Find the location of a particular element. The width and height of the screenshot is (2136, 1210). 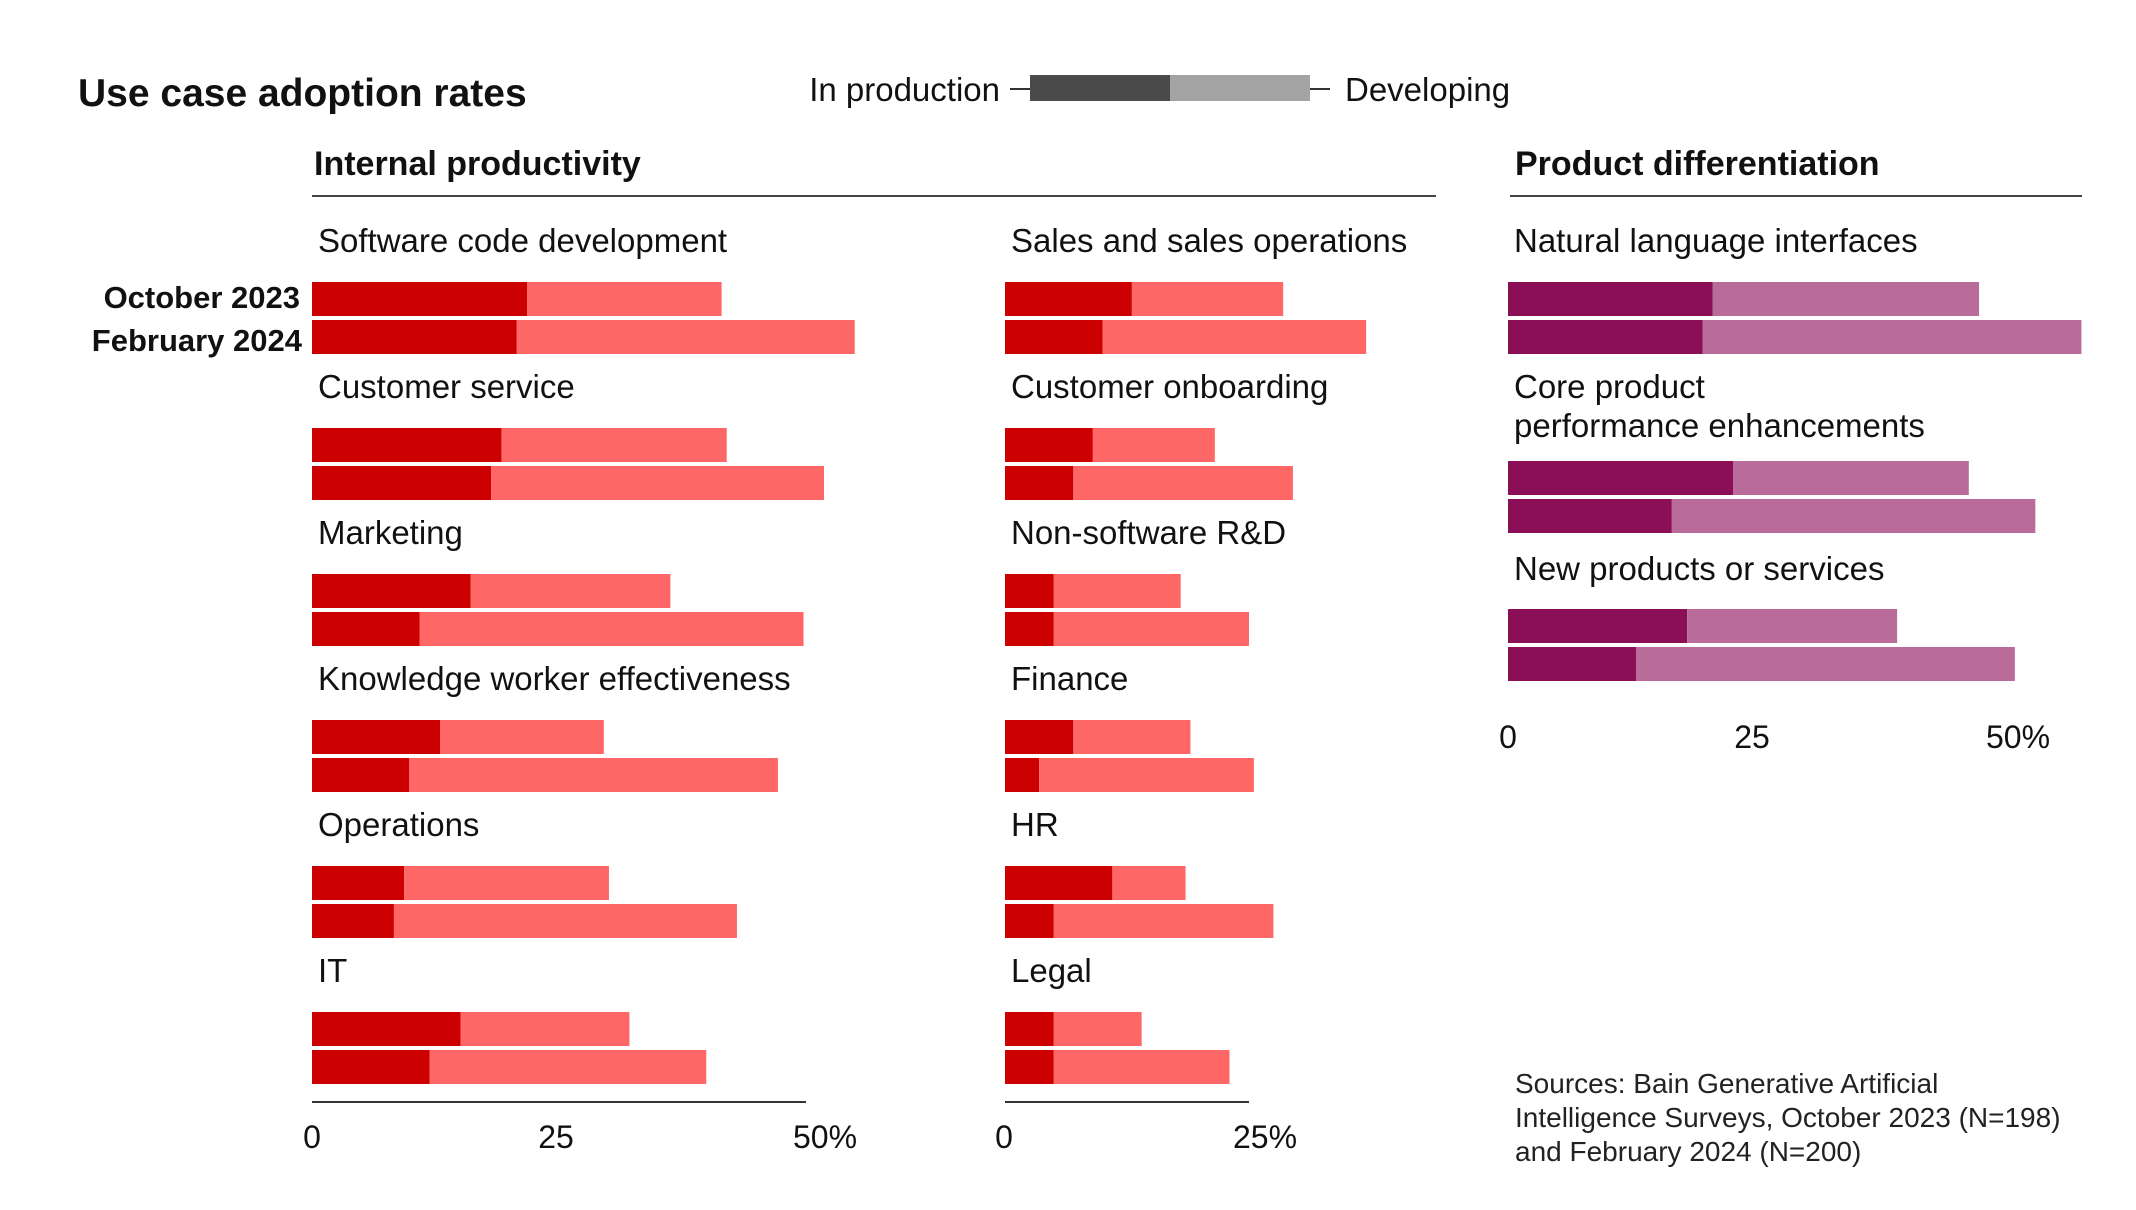

x-tick-label-1-0: 0 is located at coordinates (1004, 1137).